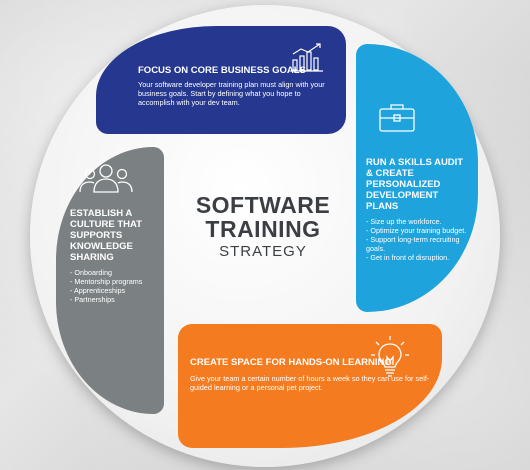 Image resolution: width=530 pixels, height=470 pixels. What do you see at coordinates (408, 257) in the screenshot?
I see `list-item: - Get in front of disruption.` at bounding box center [408, 257].